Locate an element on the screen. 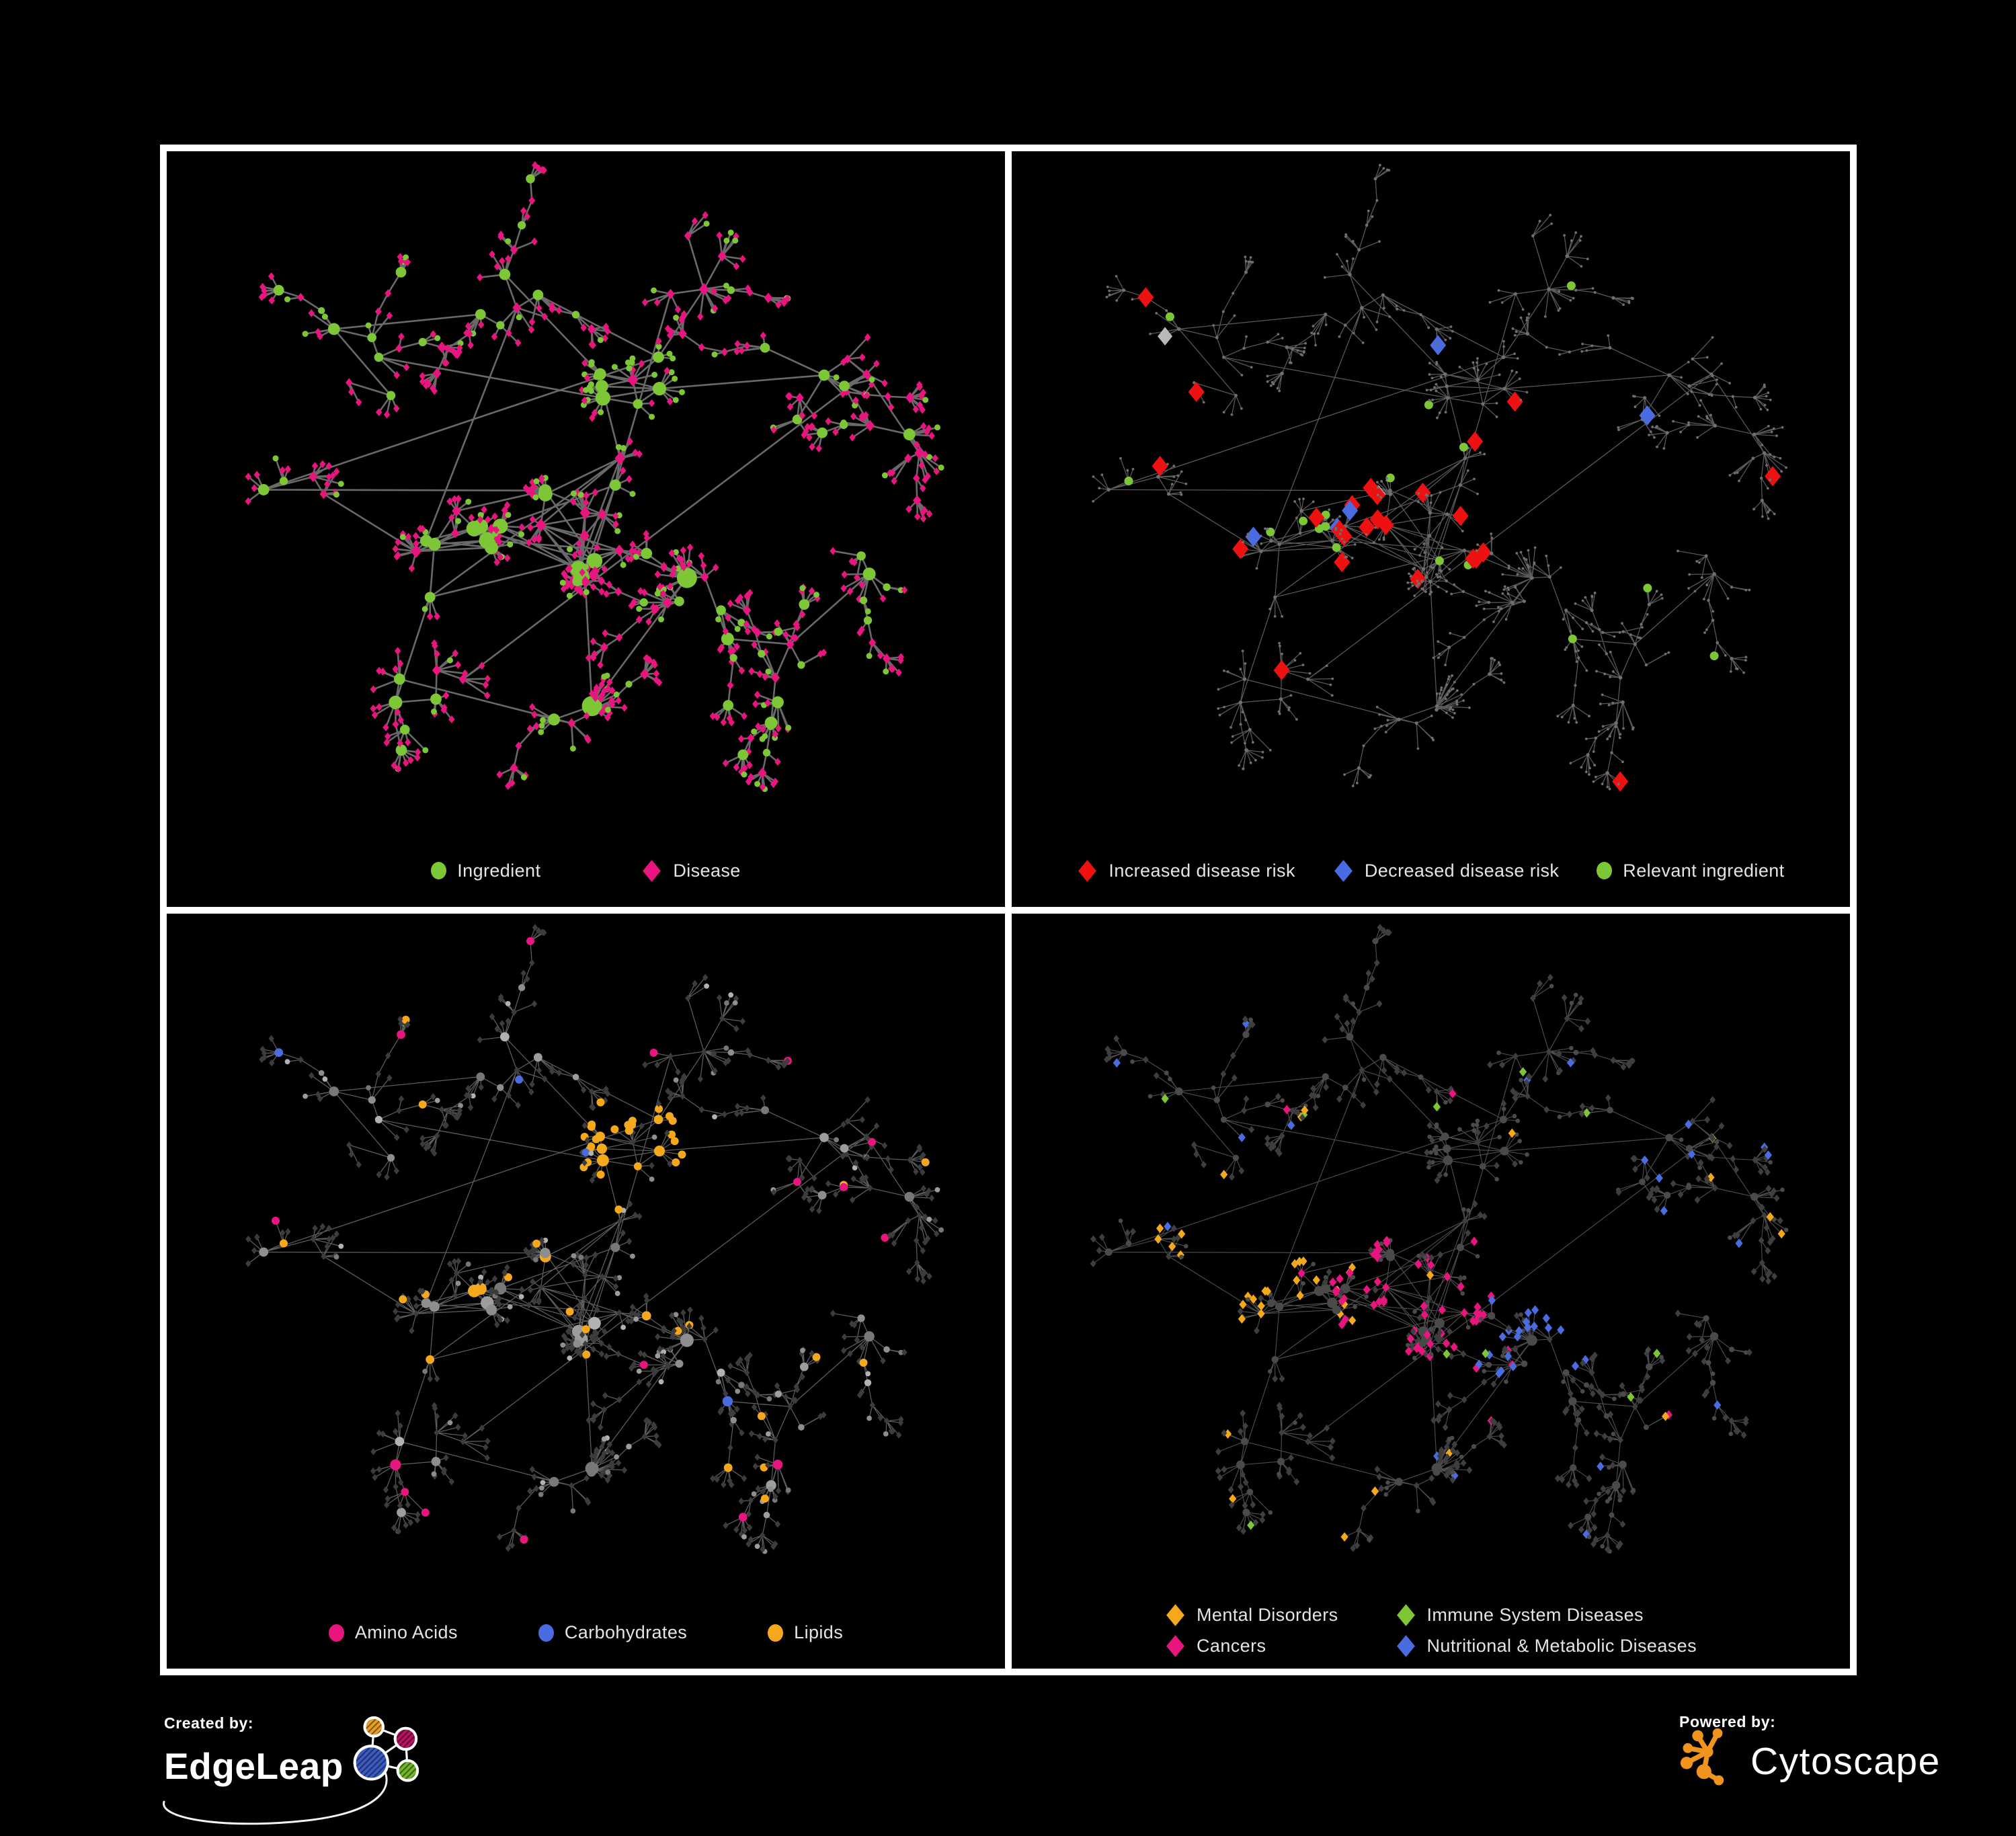 The image size is (2016, 1836). legend-item: Mental Disorders is located at coordinates (1251, 1615).